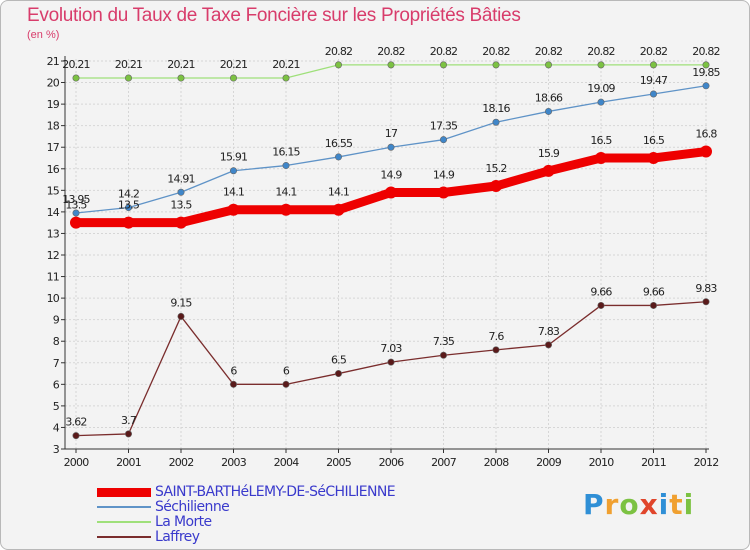 This screenshot has height=550, width=750. Describe the element at coordinates (56, 341) in the screenshot. I see `y-tick-label: 8` at that location.